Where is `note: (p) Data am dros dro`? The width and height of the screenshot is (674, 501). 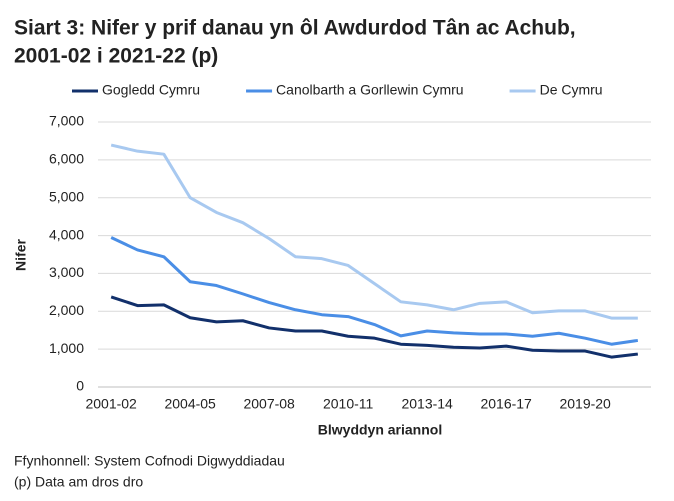
note: (p) Data am dros dro is located at coordinates (78, 482).